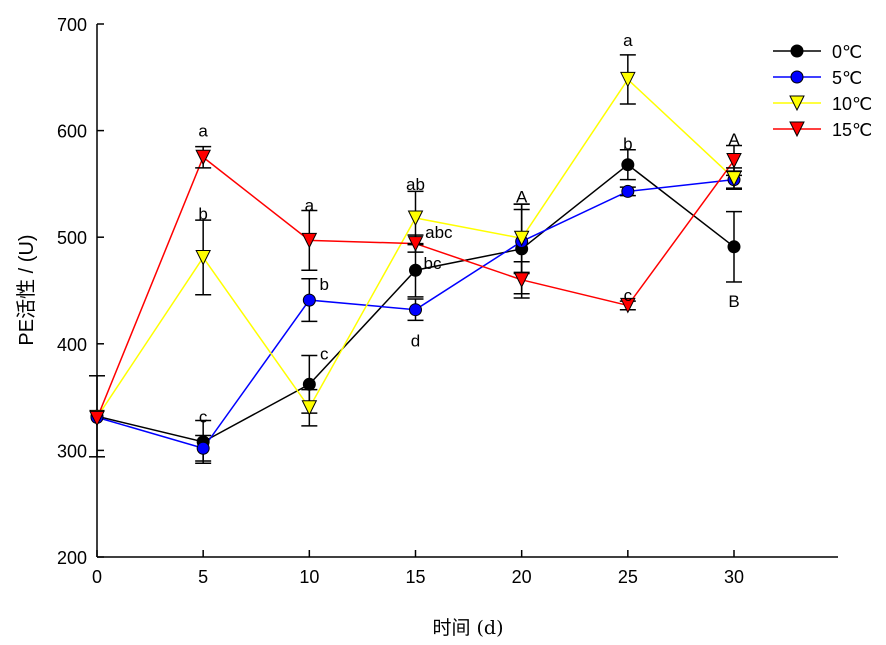 The width and height of the screenshot is (886, 645). Describe the element at coordinates (734, 577) in the screenshot. I see `x-tick-label: 30` at that location.